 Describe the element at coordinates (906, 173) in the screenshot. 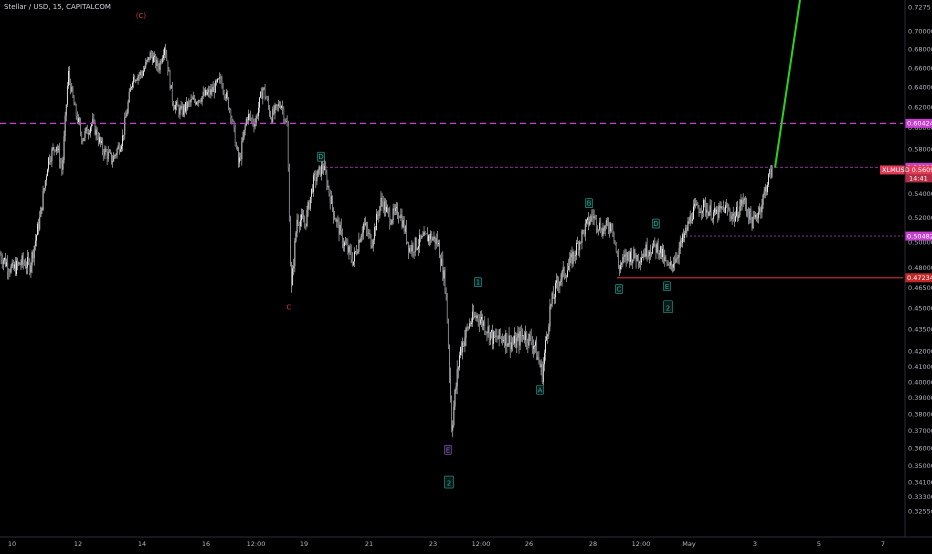

I see `current-price-tag: XLMUSD 0.5609714:41` at that location.